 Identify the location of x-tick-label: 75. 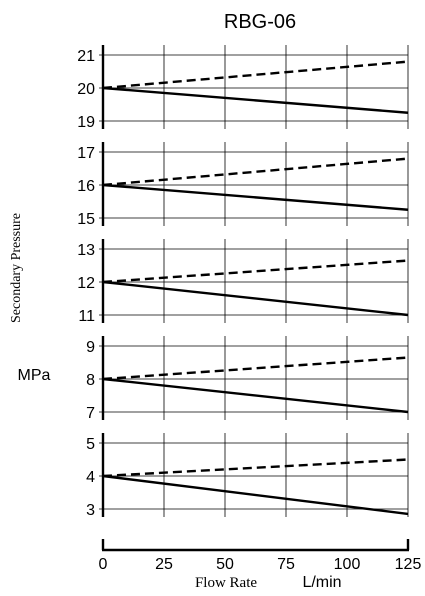
(286, 564).